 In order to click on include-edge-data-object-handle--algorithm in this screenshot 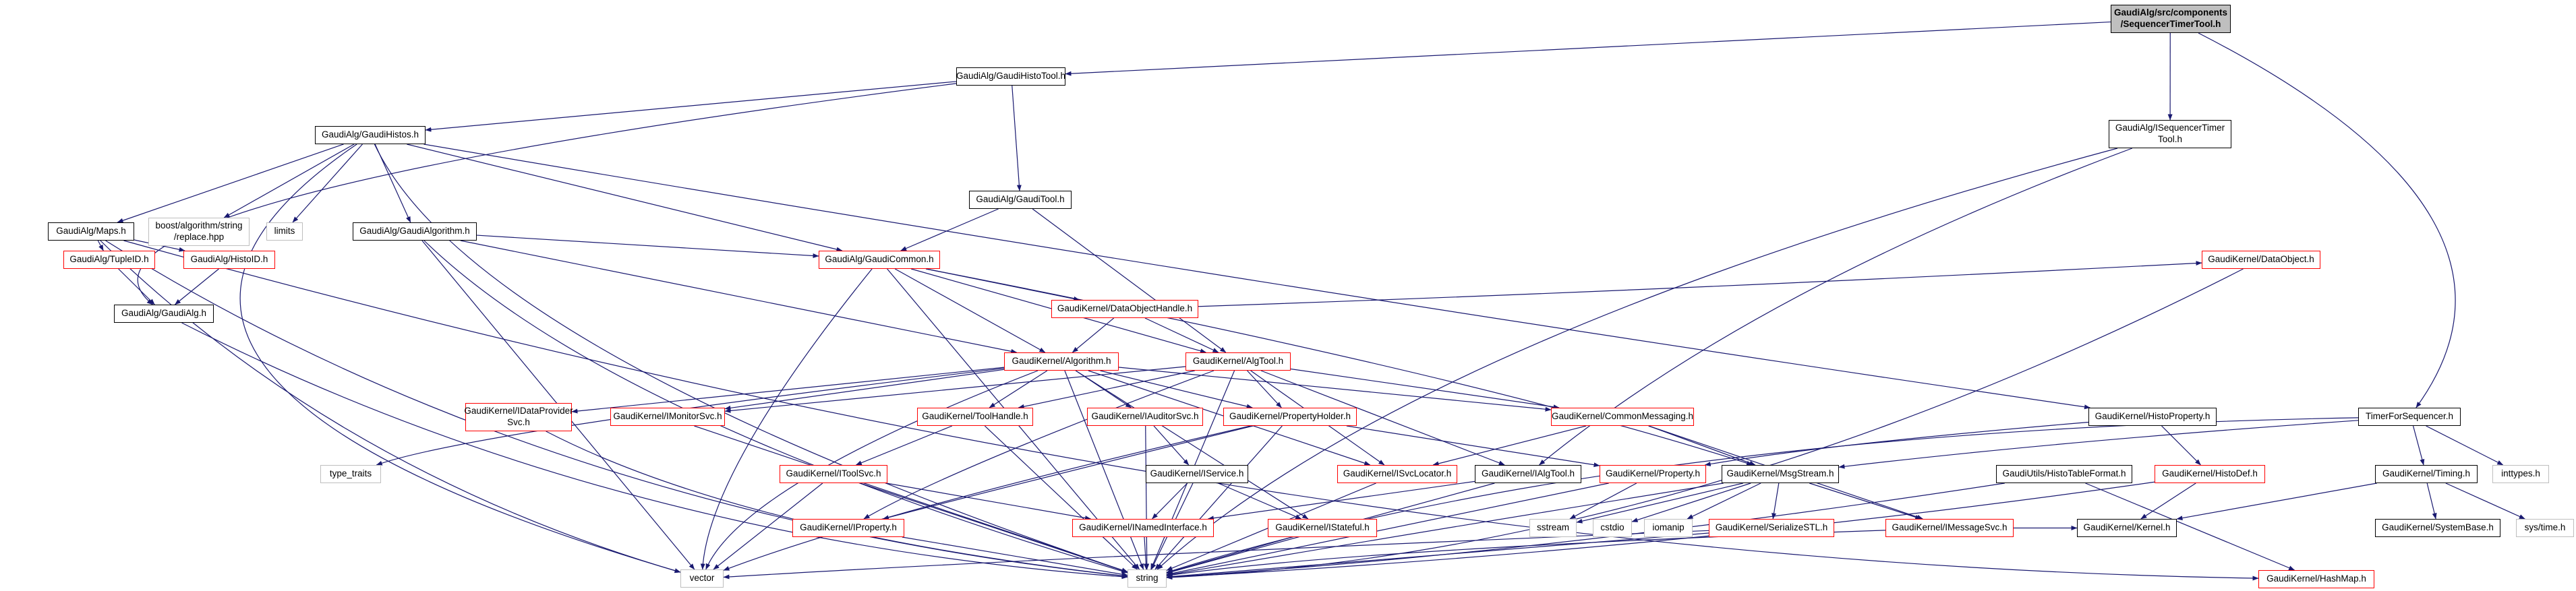, I will do `click(1093, 335)`.